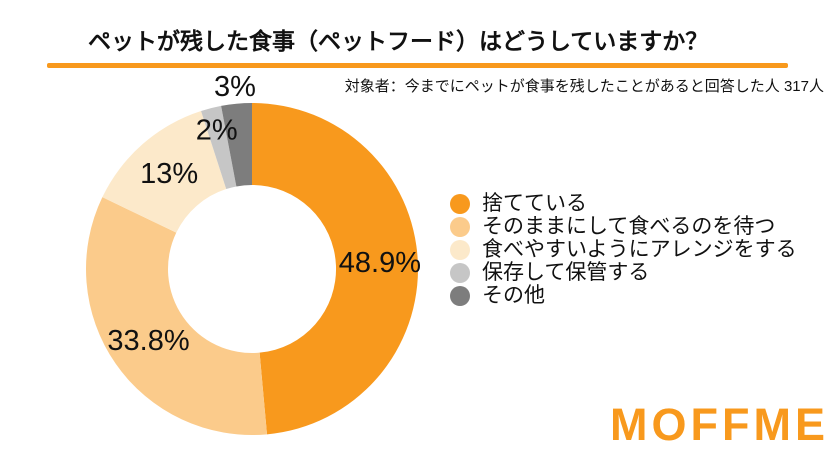  Describe the element at coordinates (235, 87) in the screenshot. I see `slice-percent-label: 3%` at that location.